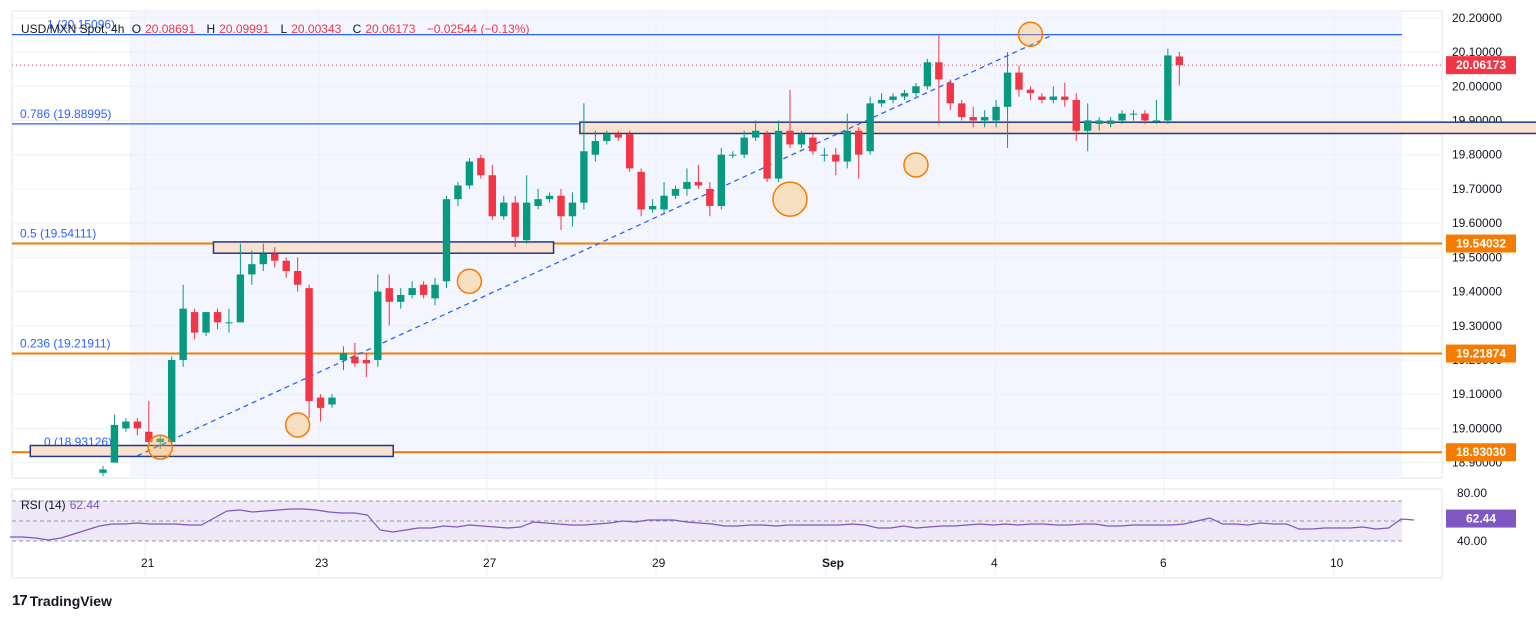 The height and width of the screenshot is (619, 1536). I want to click on x-tick-label: 4, so click(994, 563).